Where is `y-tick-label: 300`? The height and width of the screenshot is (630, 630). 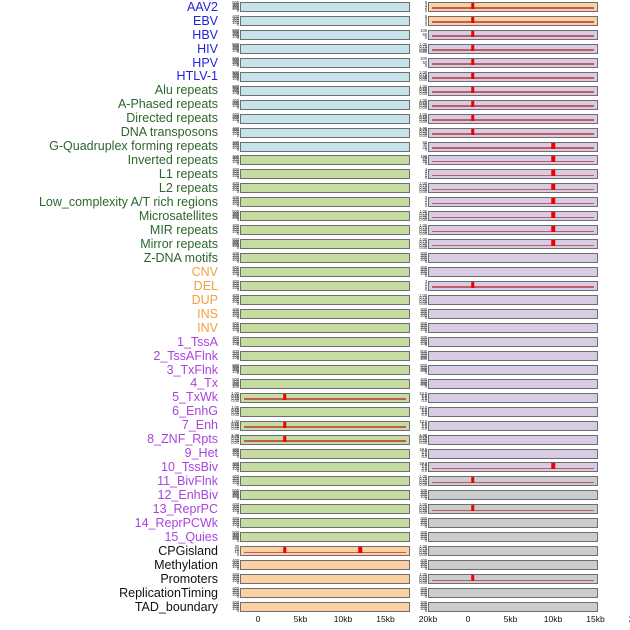 y-tick-label: 300 is located at coordinates (235, 576).